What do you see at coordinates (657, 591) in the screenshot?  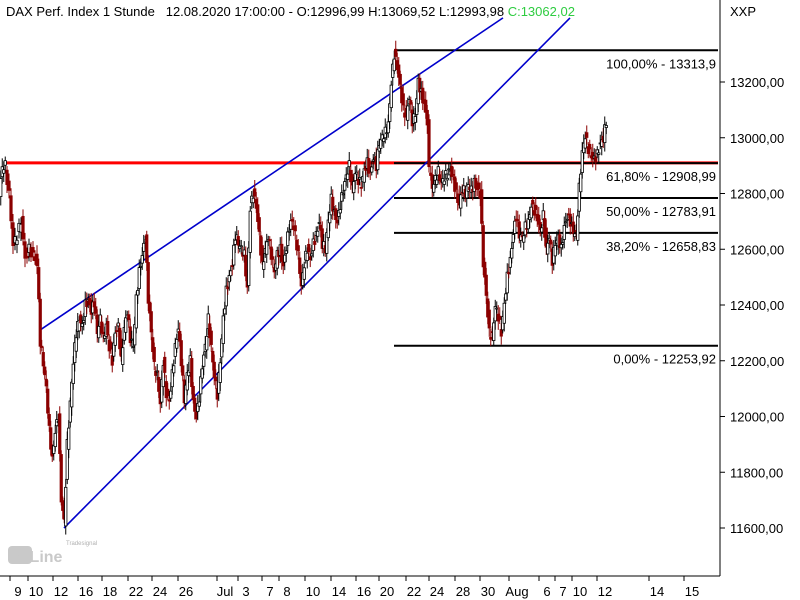 I see `x-tick-label: 14` at bounding box center [657, 591].